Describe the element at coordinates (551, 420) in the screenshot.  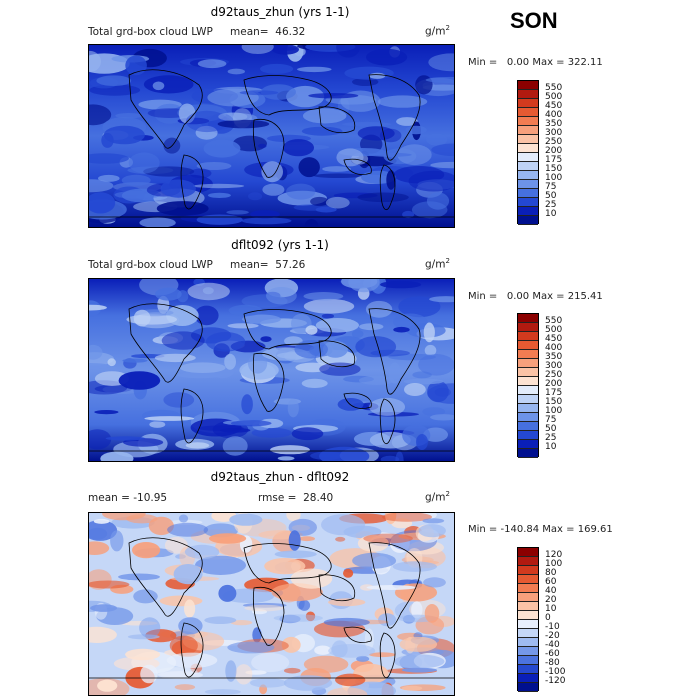
I see `colorbar-level-label: 75` at that location.